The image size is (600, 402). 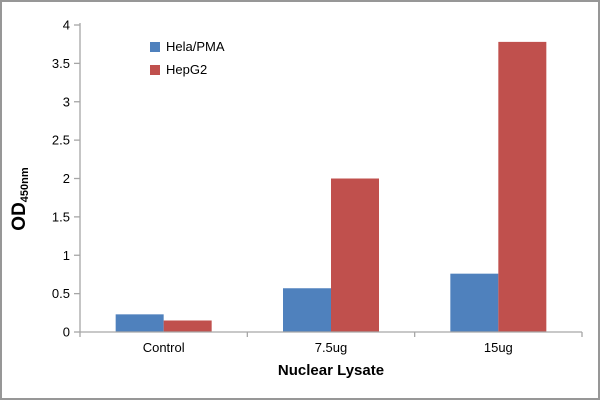 I want to click on y-axis-tick-label: 3.5, so click(x=61, y=63).